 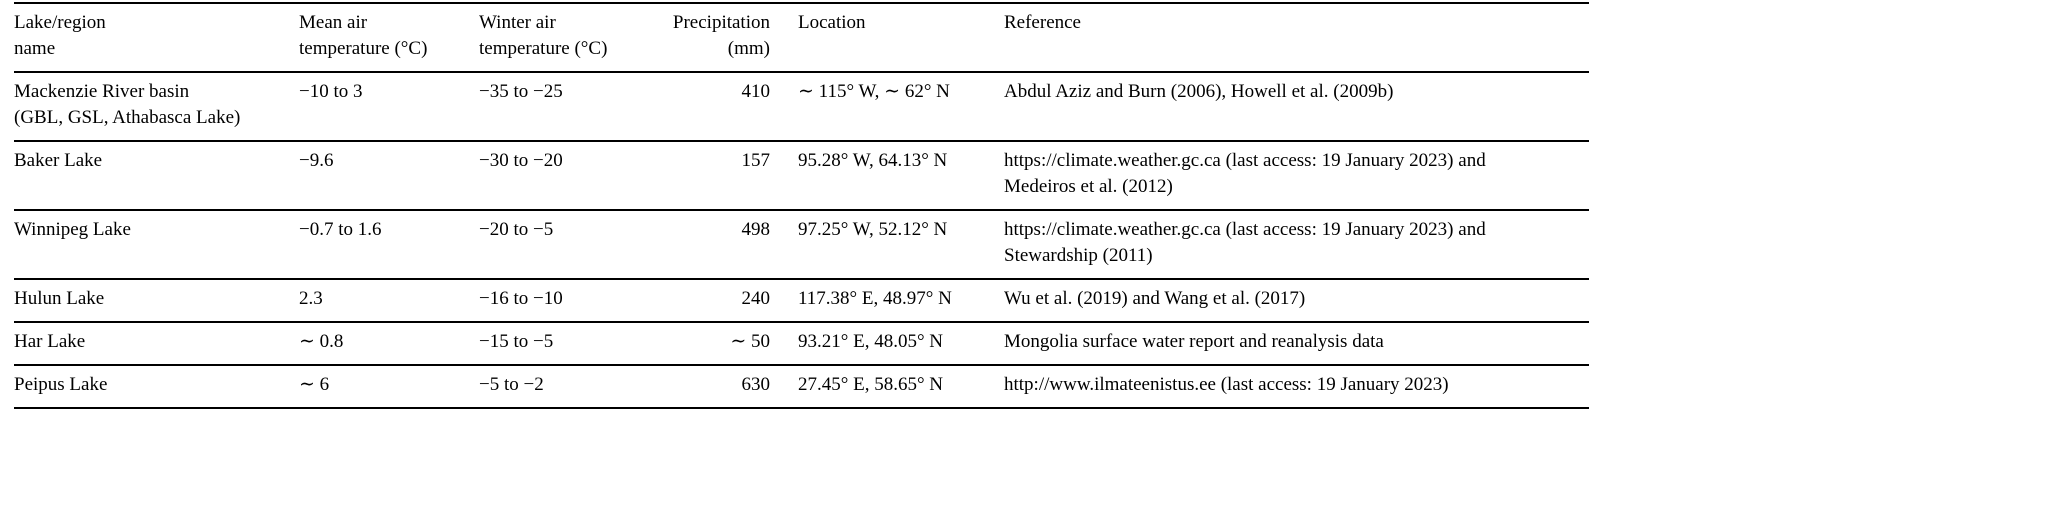 I want to click on cell-winter-air-temp: −20 to −5, so click(x=566, y=245).